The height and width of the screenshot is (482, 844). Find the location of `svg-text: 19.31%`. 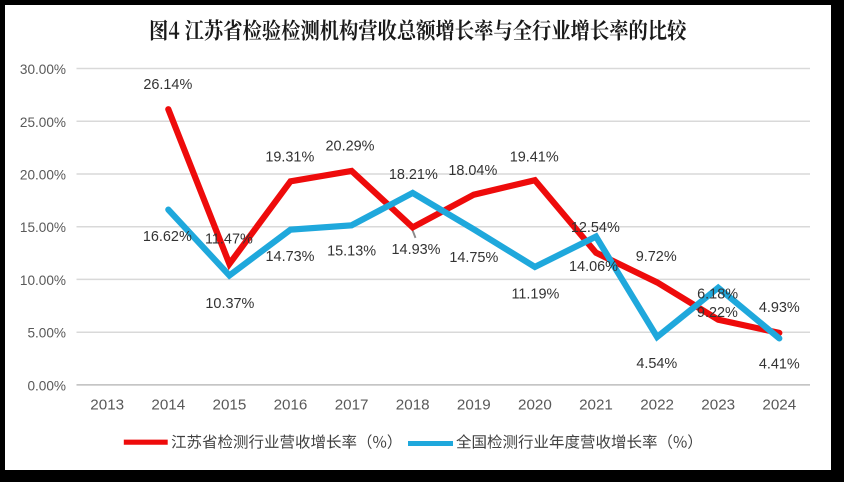

svg-text: 19.31% is located at coordinates (289, 157).